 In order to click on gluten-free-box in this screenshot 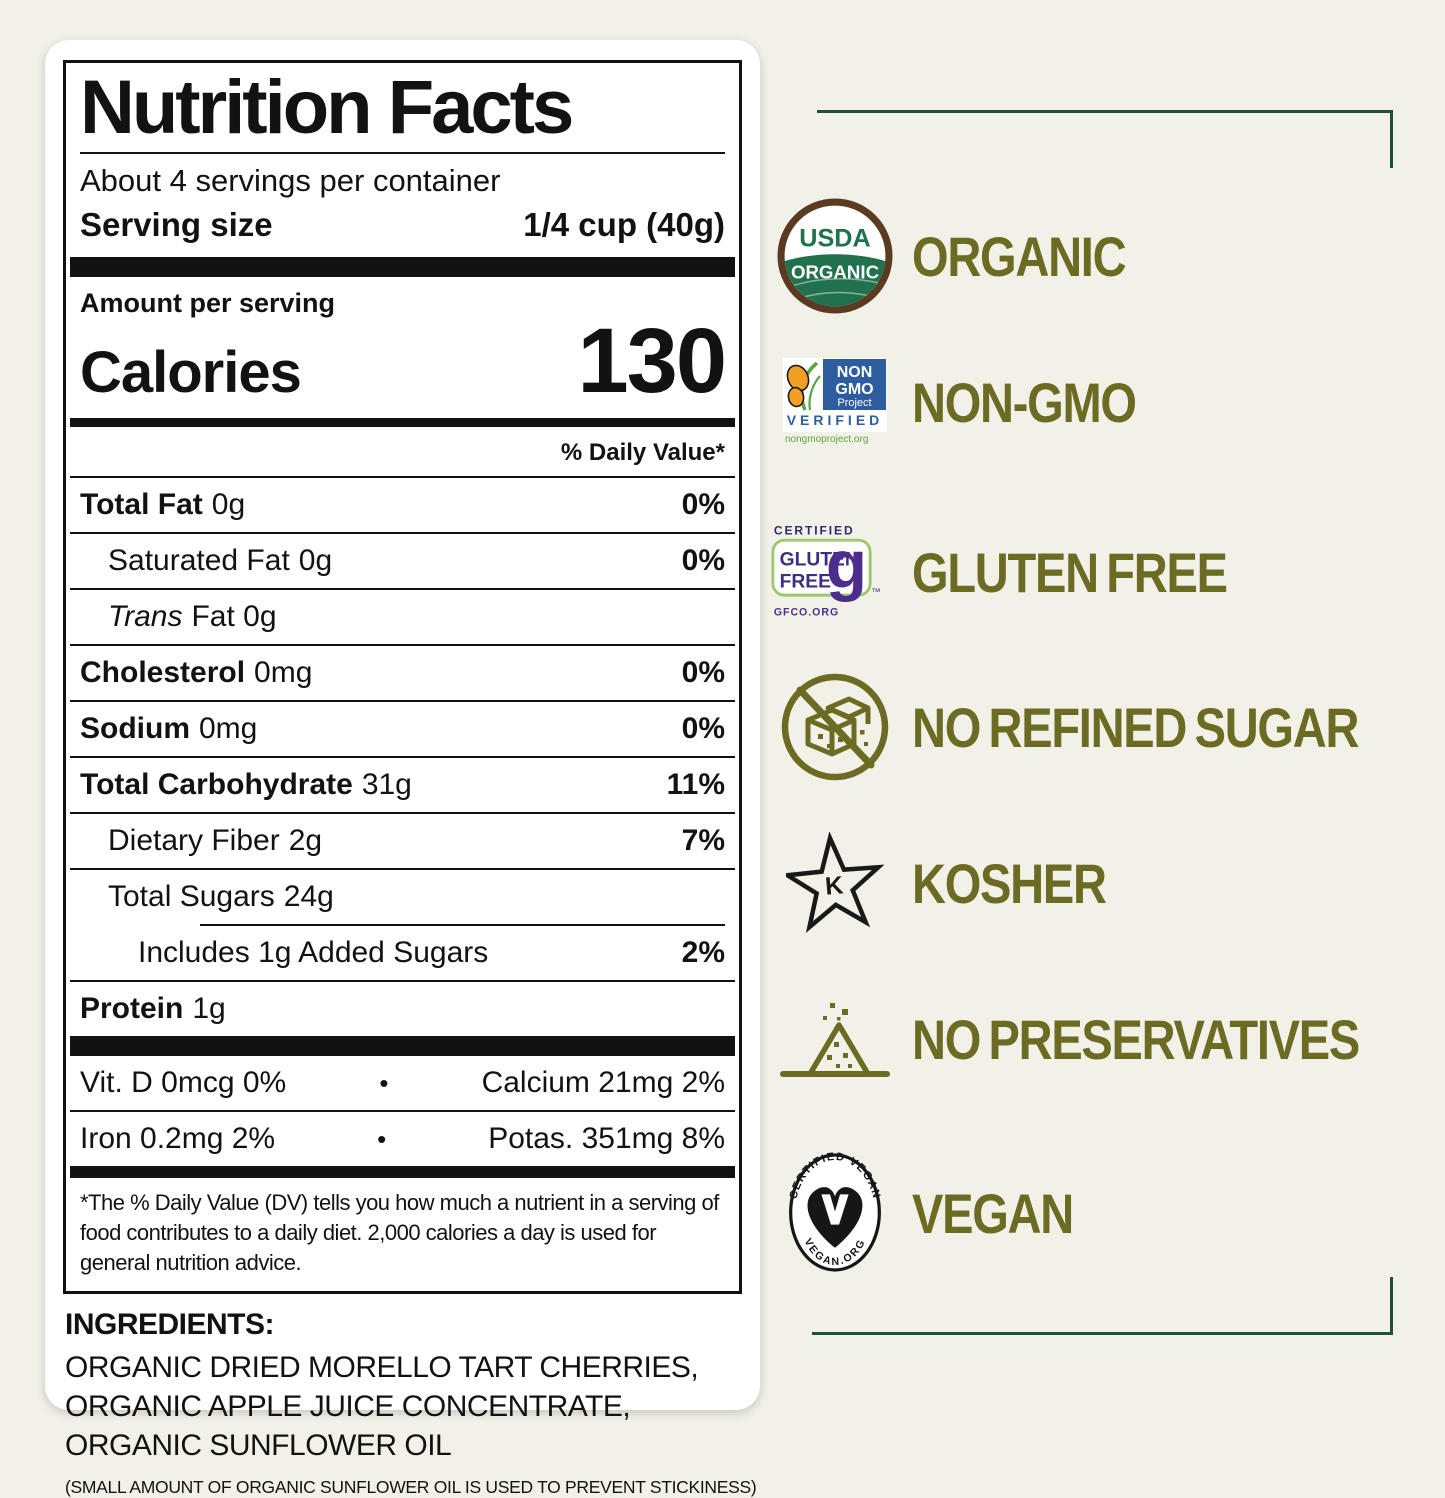, I will do `click(821, 567)`.